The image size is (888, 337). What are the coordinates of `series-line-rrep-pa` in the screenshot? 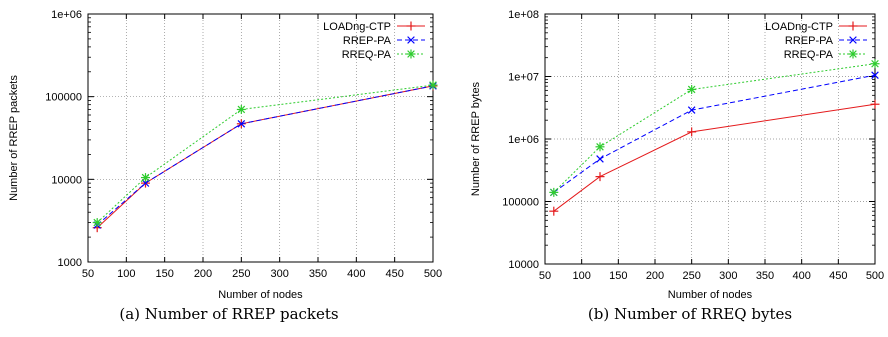 It's located at (714, 133).